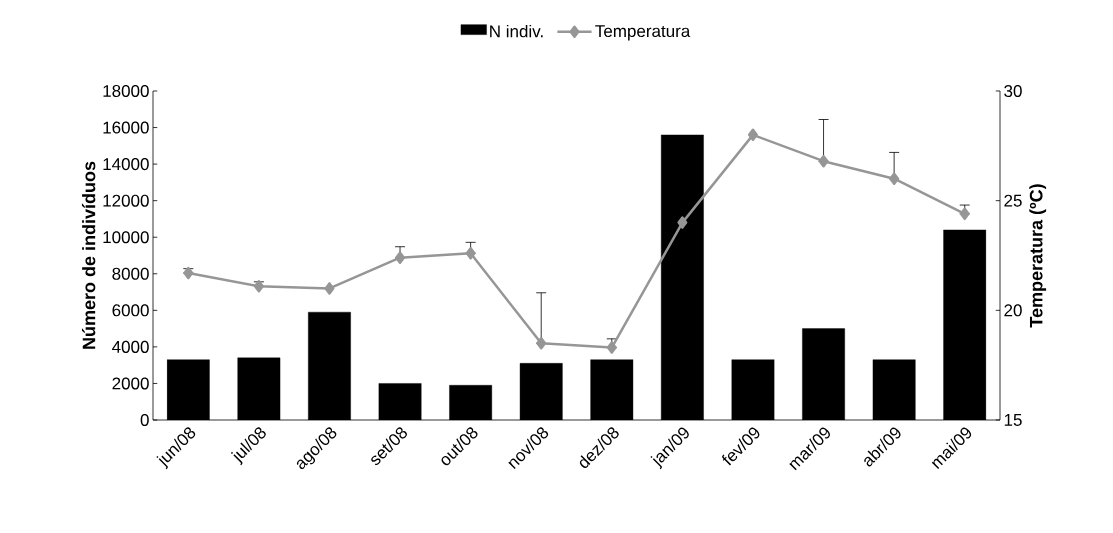 The image size is (1113, 533). I want to click on y2-tick-label: 15, so click(1013, 420).